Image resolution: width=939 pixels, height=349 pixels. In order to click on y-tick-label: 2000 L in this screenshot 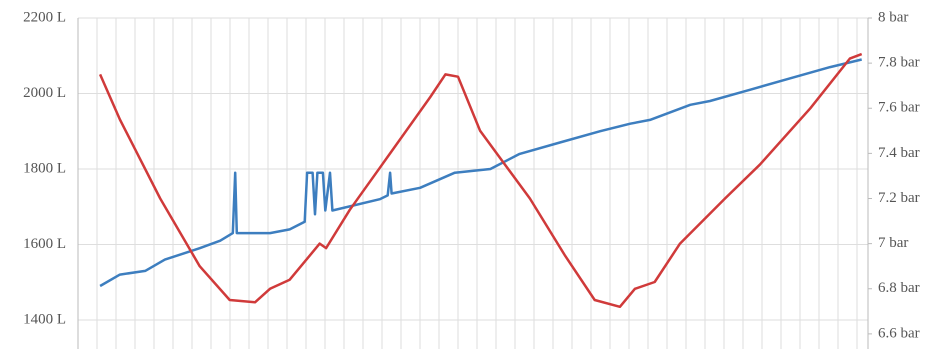, I will do `click(44, 93)`.